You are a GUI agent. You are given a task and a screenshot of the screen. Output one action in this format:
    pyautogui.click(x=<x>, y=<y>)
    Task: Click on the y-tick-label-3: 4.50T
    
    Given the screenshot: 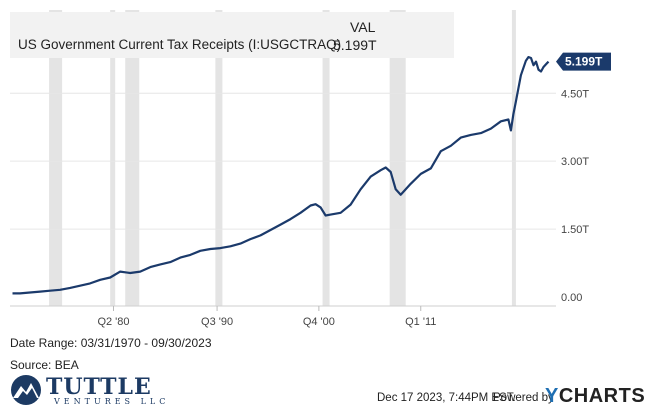 What is the action you would take?
    pyautogui.click(x=575, y=94)
    